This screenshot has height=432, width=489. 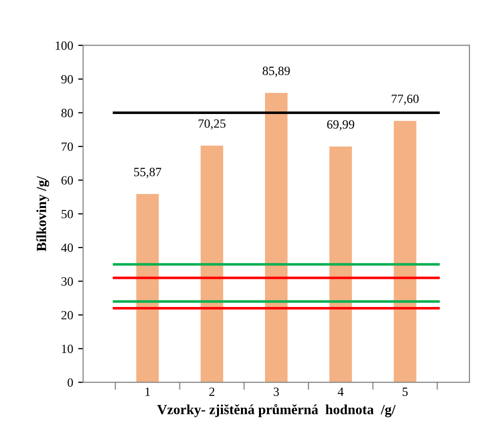 What do you see at coordinates (70, 382) in the screenshot?
I see `y-tick-label: 0` at bounding box center [70, 382].